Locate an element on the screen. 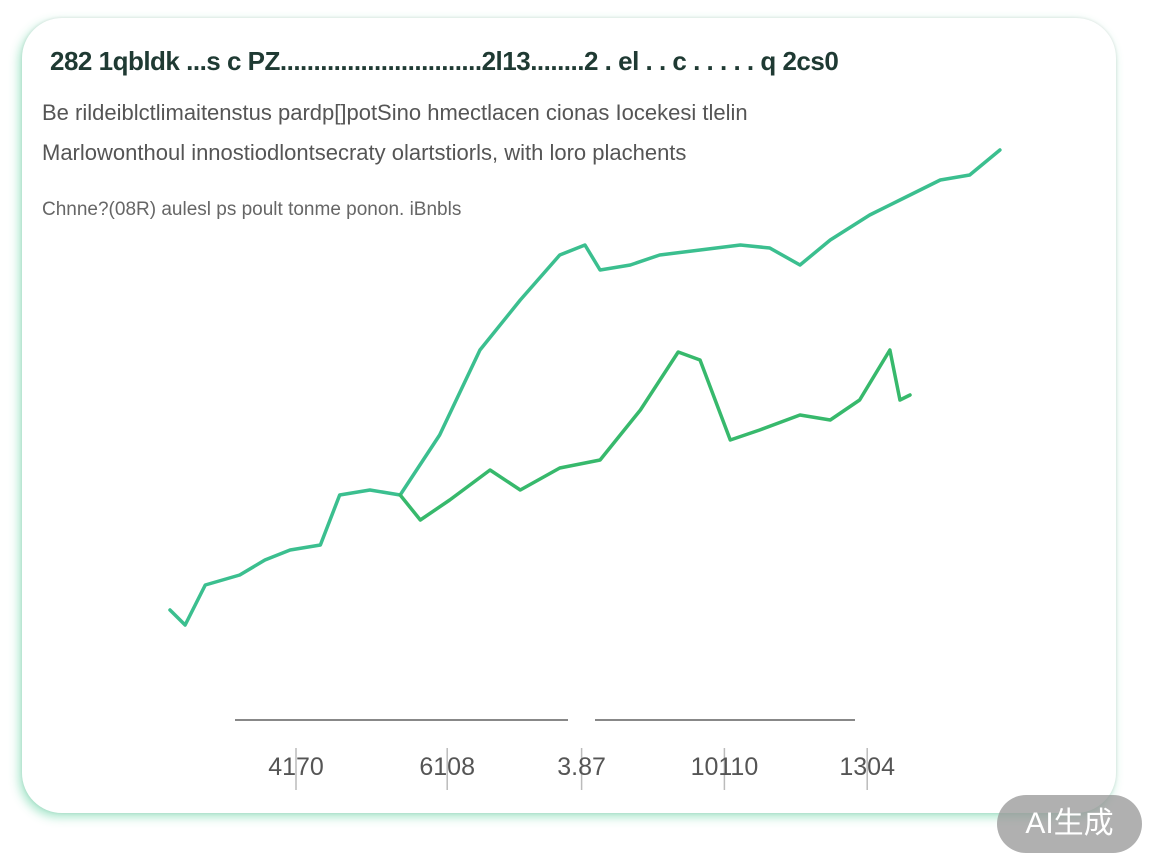  x-tick-label: 3.87 is located at coordinates (581, 767).